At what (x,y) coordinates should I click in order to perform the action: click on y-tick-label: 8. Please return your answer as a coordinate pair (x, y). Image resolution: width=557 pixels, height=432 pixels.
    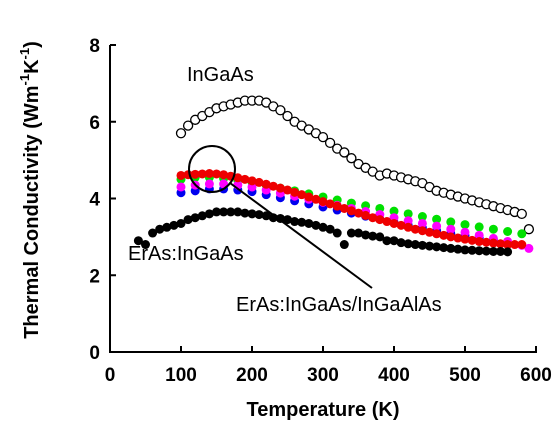
    Looking at the image, I should click on (94, 46).